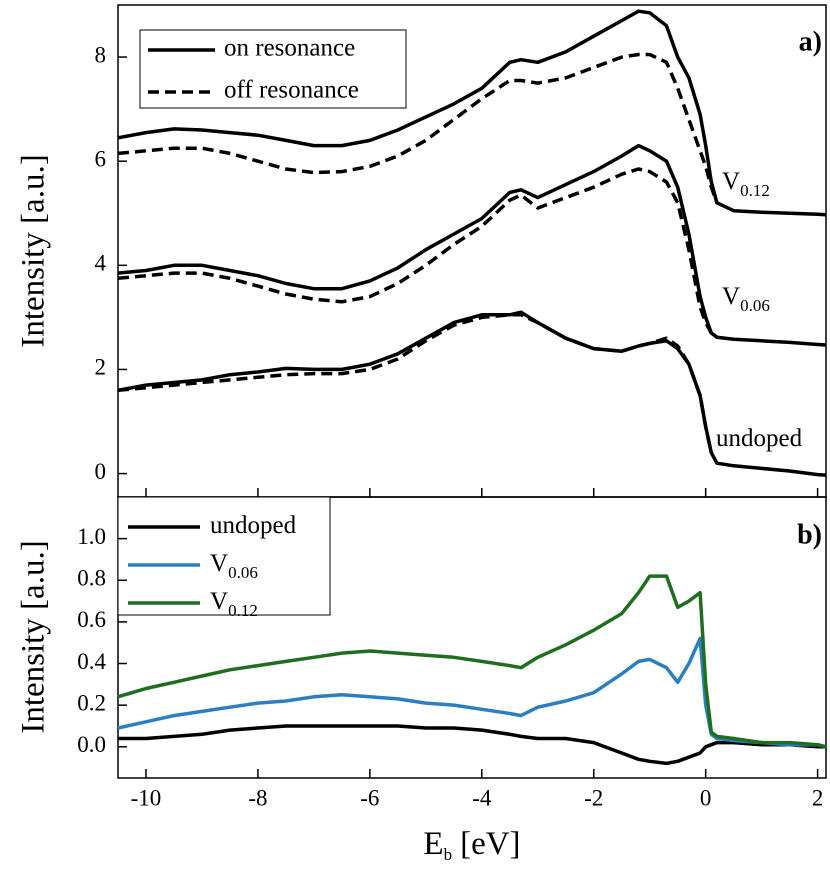  What do you see at coordinates (448, 854) in the screenshot?
I see `x-axis-label-sub: b` at bounding box center [448, 854].